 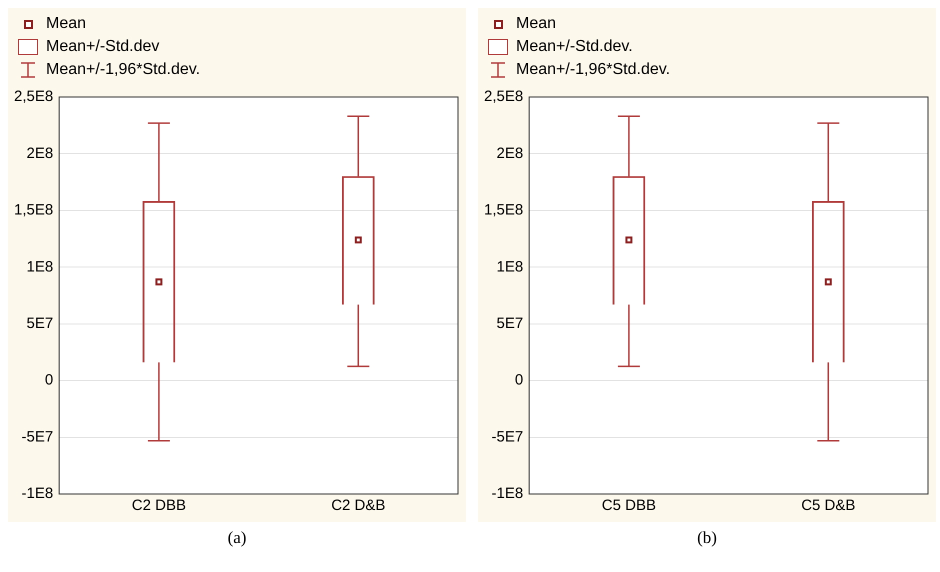 I want to click on text: (a), so click(x=237, y=538).